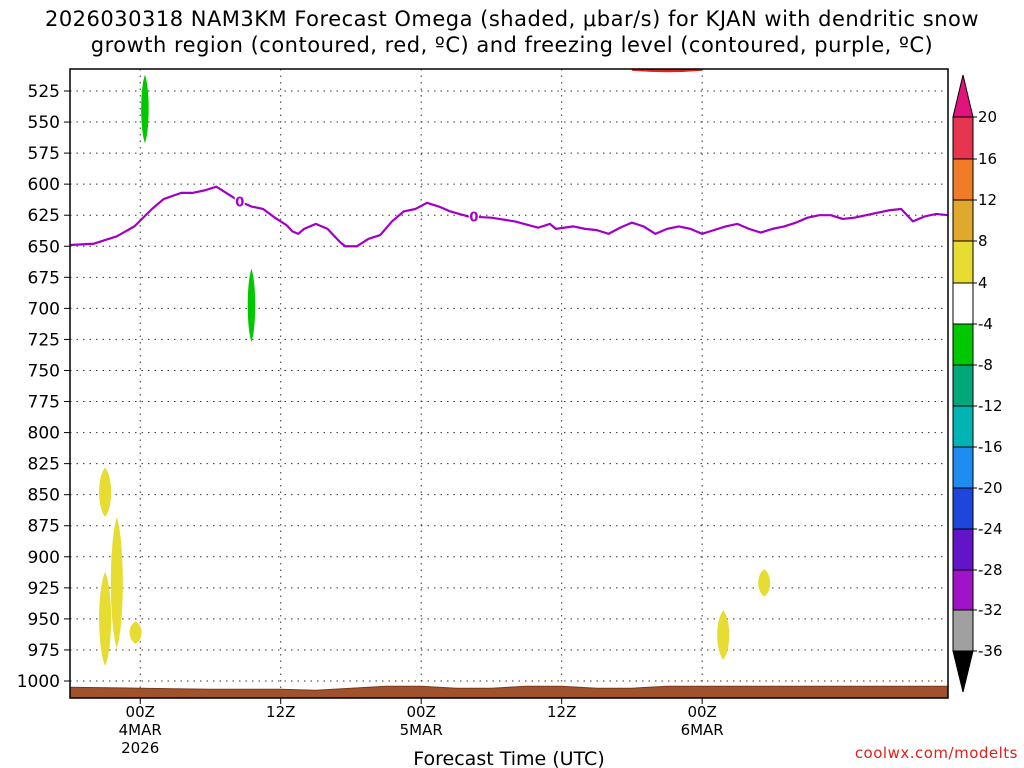  What do you see at coordinates (990, 406) in the screenshot?
I see `colorbar-label: -12` at bounding box center [990, 406].